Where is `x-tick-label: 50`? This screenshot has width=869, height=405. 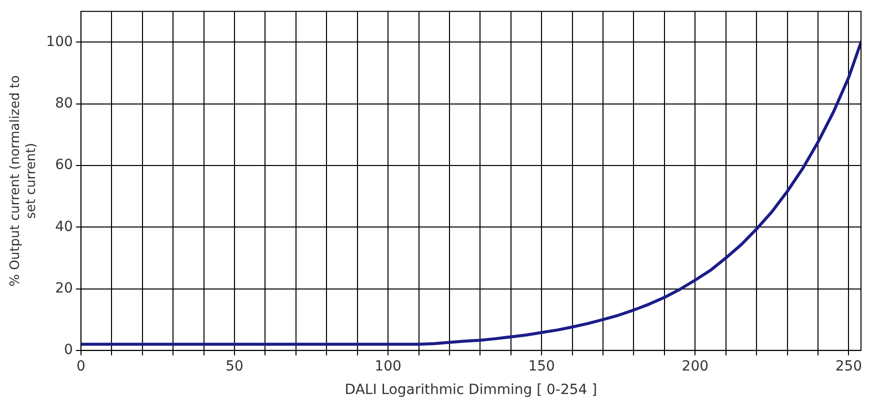 x-tick-label: 50 is located at coordinates (235, 366).